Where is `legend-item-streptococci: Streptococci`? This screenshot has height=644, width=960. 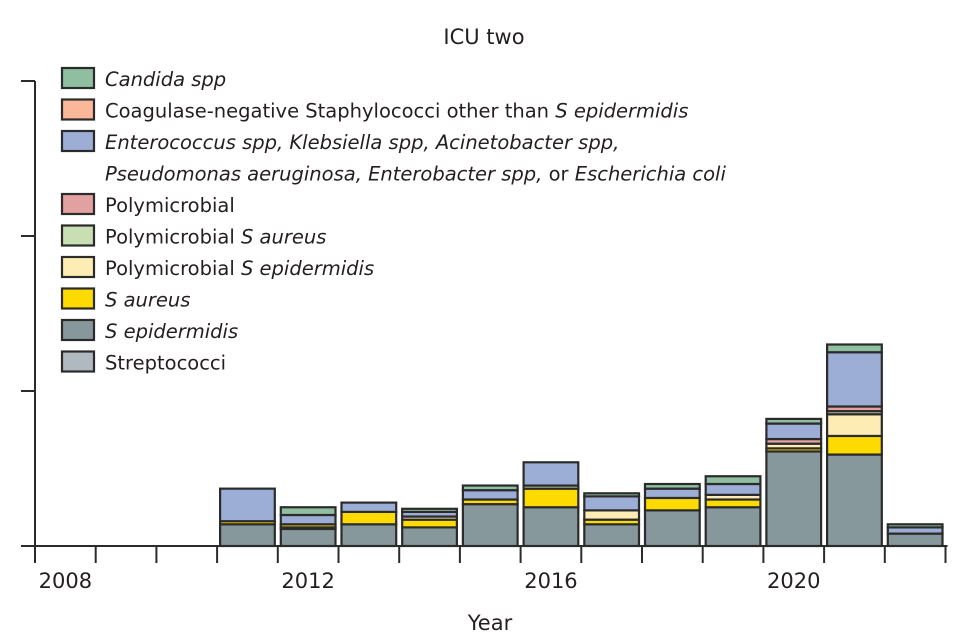 legend-item-streptococci: Streptococci is located at coordinates (143, 362).